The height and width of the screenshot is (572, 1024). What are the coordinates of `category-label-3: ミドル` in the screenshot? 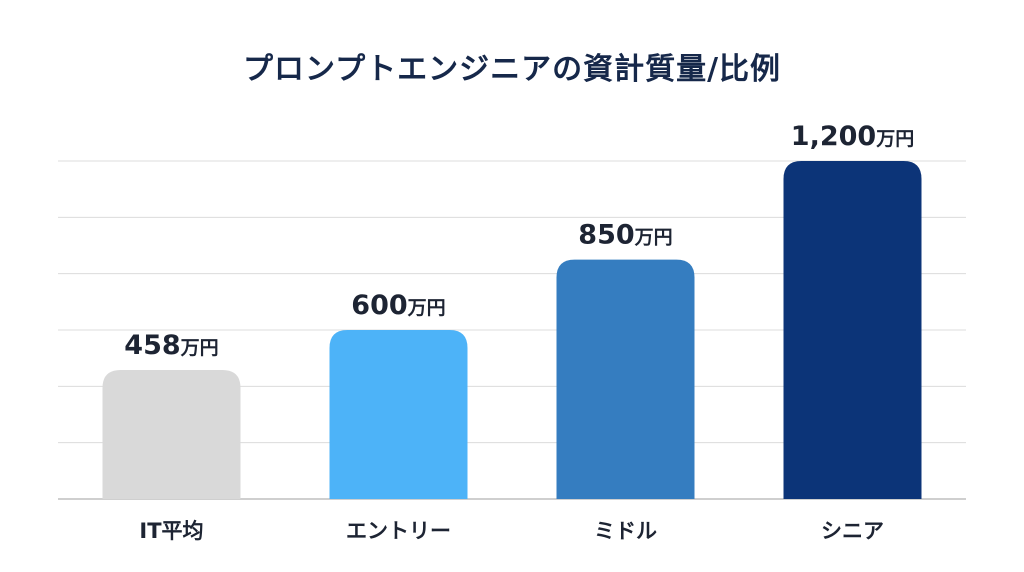 It's located at (625, 531).